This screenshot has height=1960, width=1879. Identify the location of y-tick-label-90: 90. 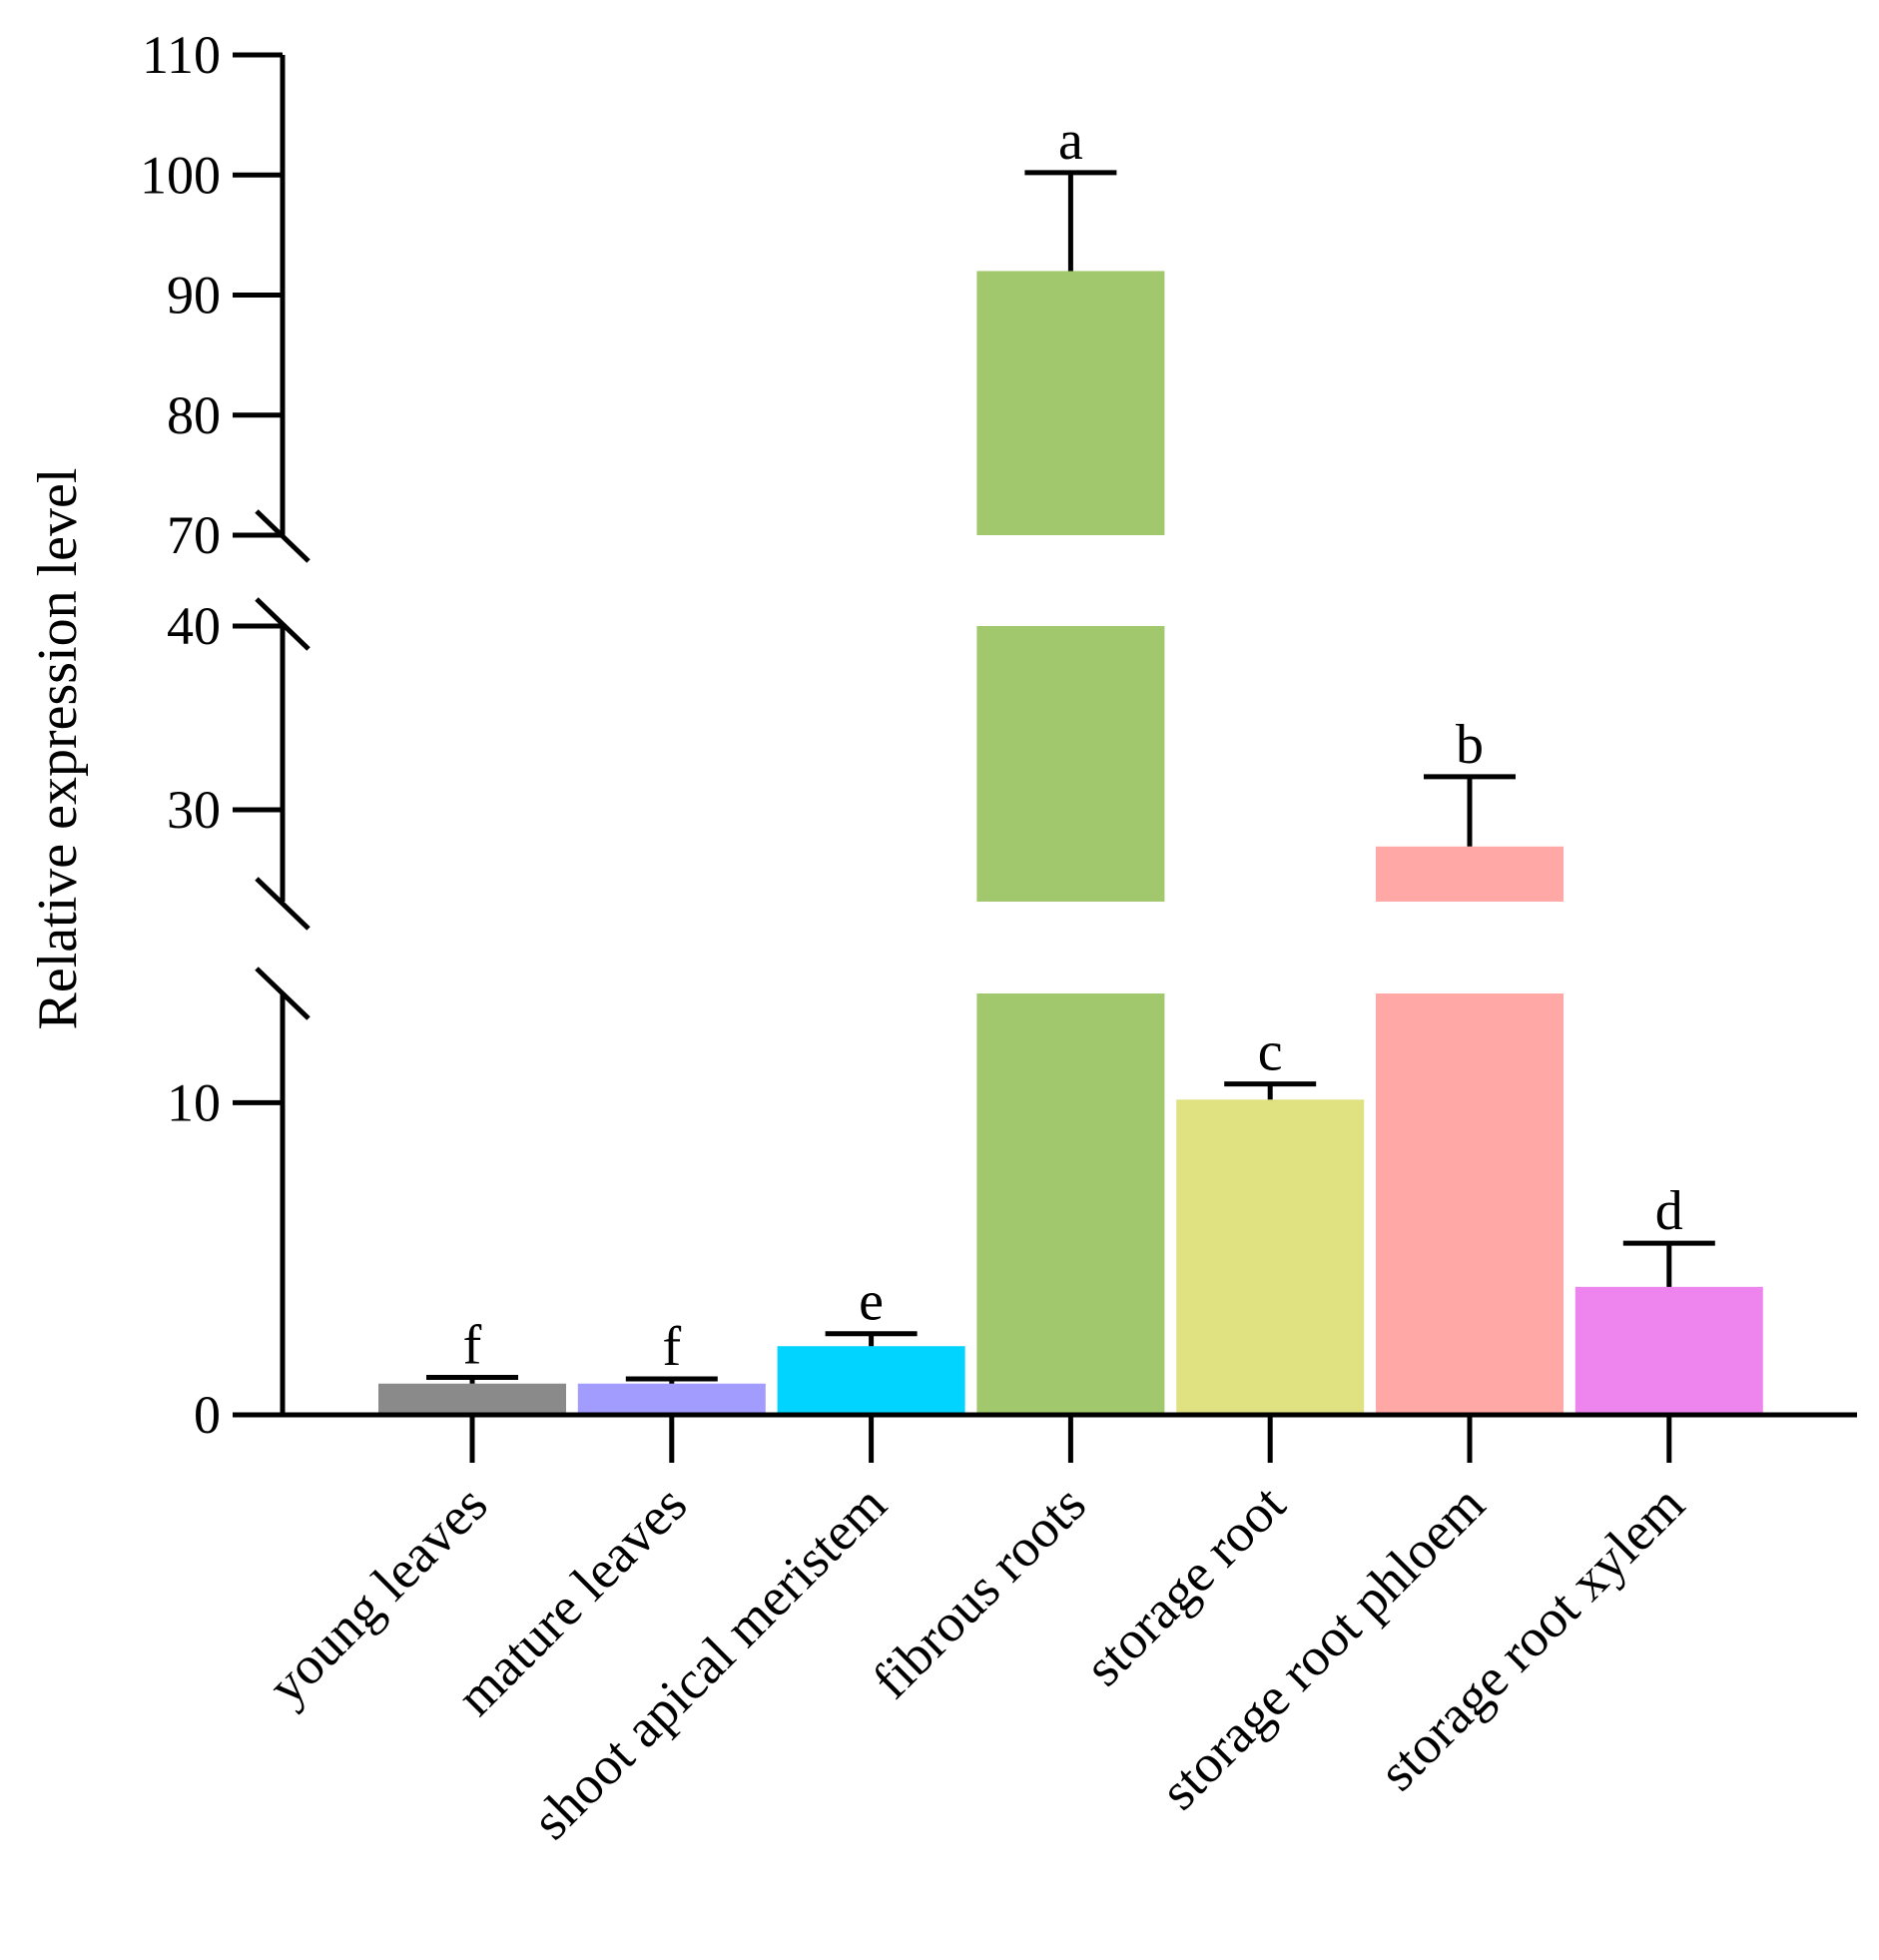
(194, 296).